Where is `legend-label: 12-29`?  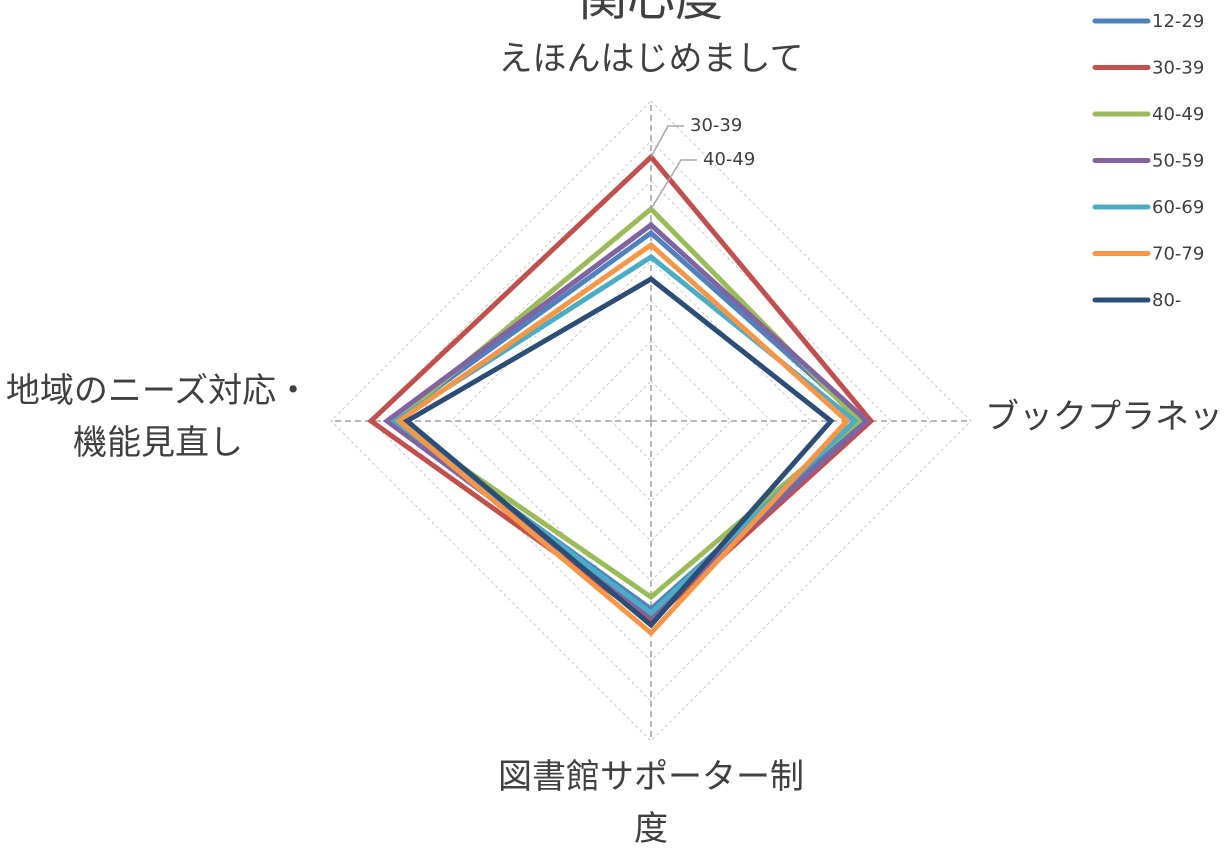 legend-label: 12-29 is located at coordinates (1178, 21).